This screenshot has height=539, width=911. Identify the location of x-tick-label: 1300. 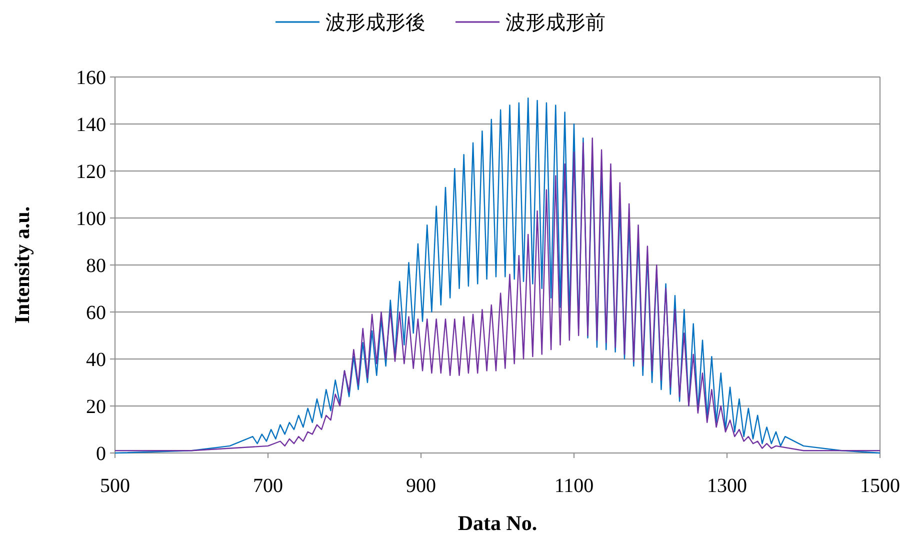
(727, 486).